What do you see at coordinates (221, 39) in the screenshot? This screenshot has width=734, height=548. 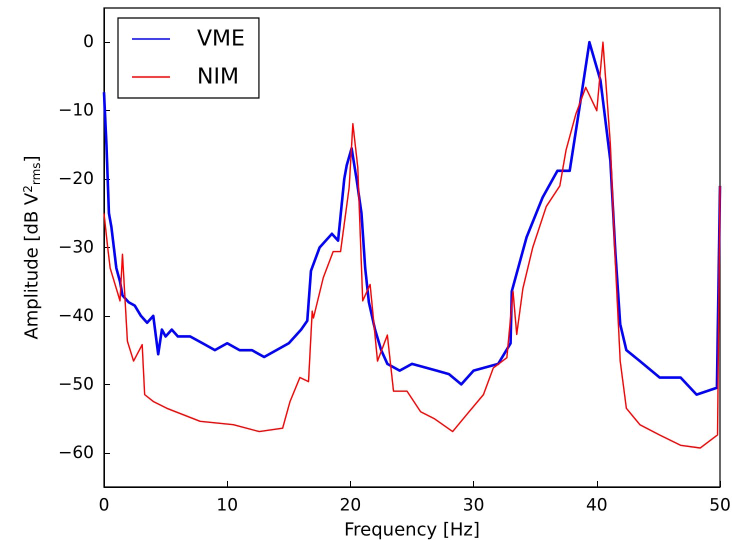 I see `legend-label: VME` at bounding box center [221, 39].